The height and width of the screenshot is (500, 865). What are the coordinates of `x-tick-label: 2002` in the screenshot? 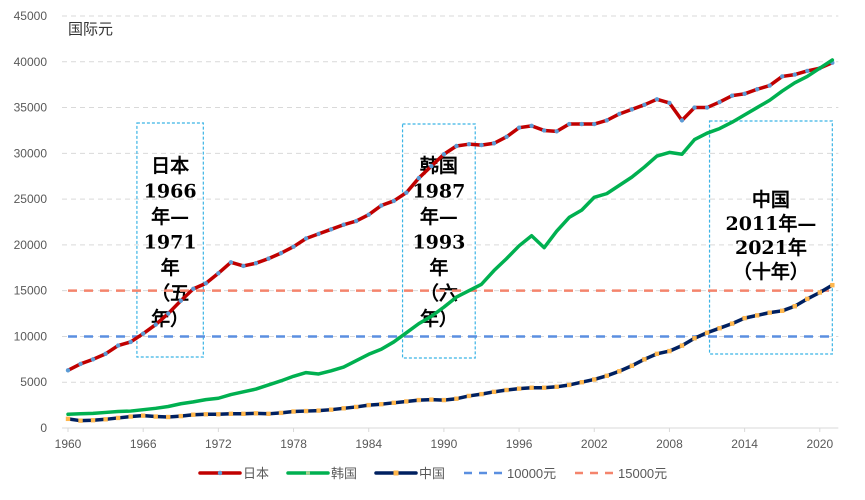 It's located at (594, 444).